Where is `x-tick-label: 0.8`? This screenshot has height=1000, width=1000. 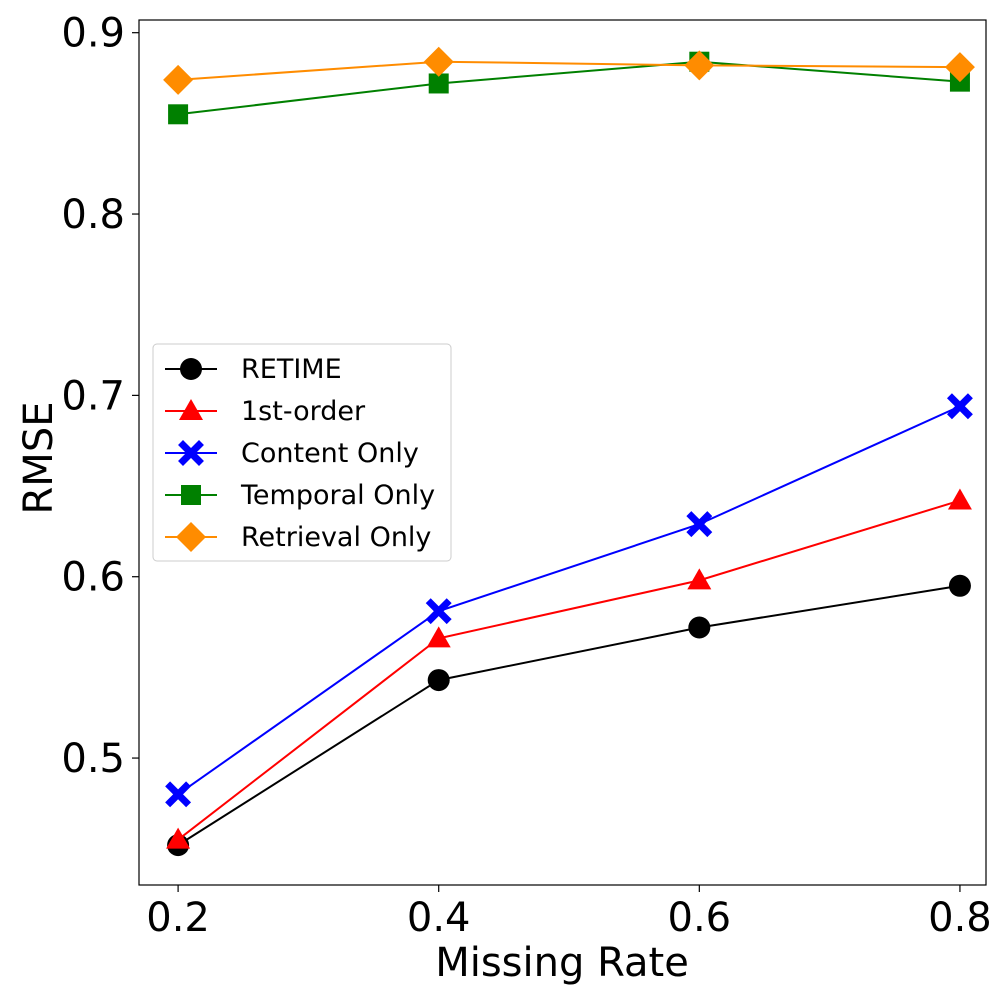 x-tick-label: 0.8 is located at coordinates (960, 918).